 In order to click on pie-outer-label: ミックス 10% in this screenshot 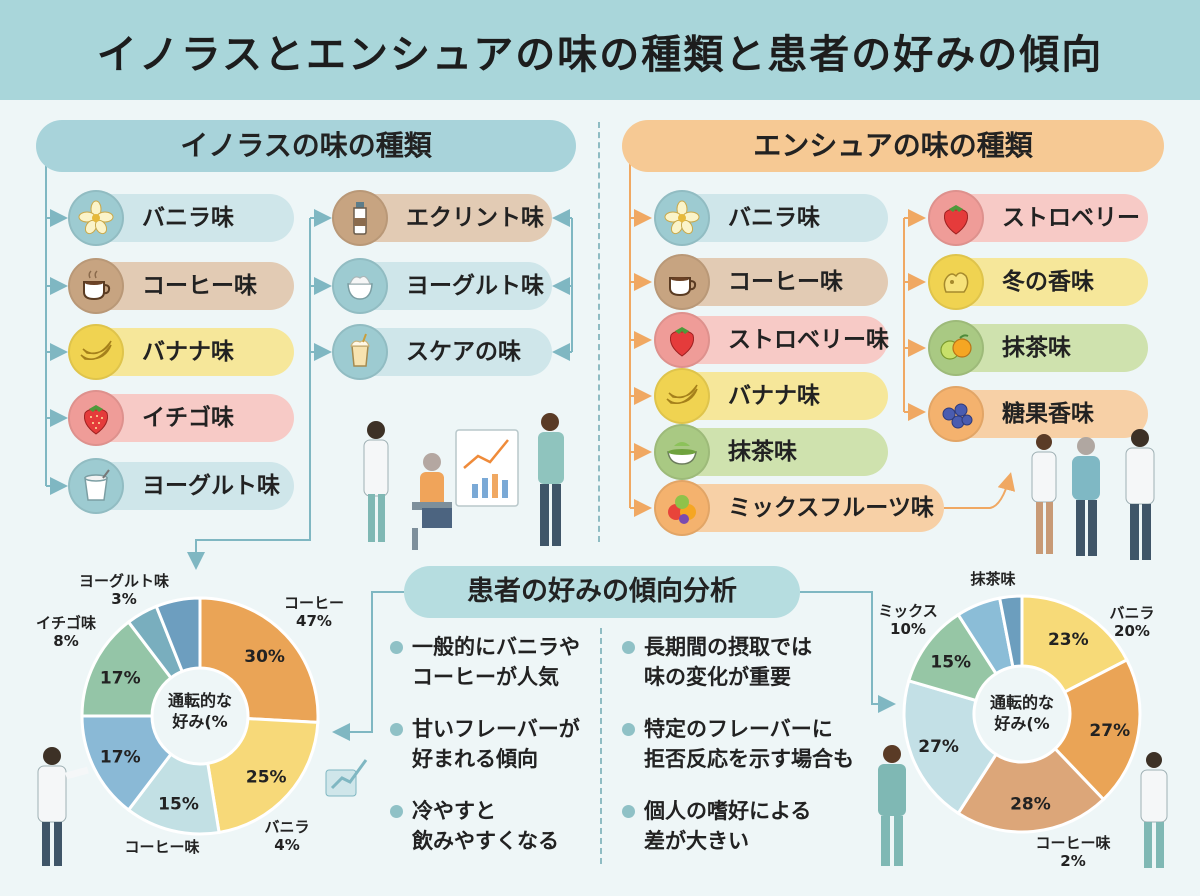, I will do `click(908, 620)`.